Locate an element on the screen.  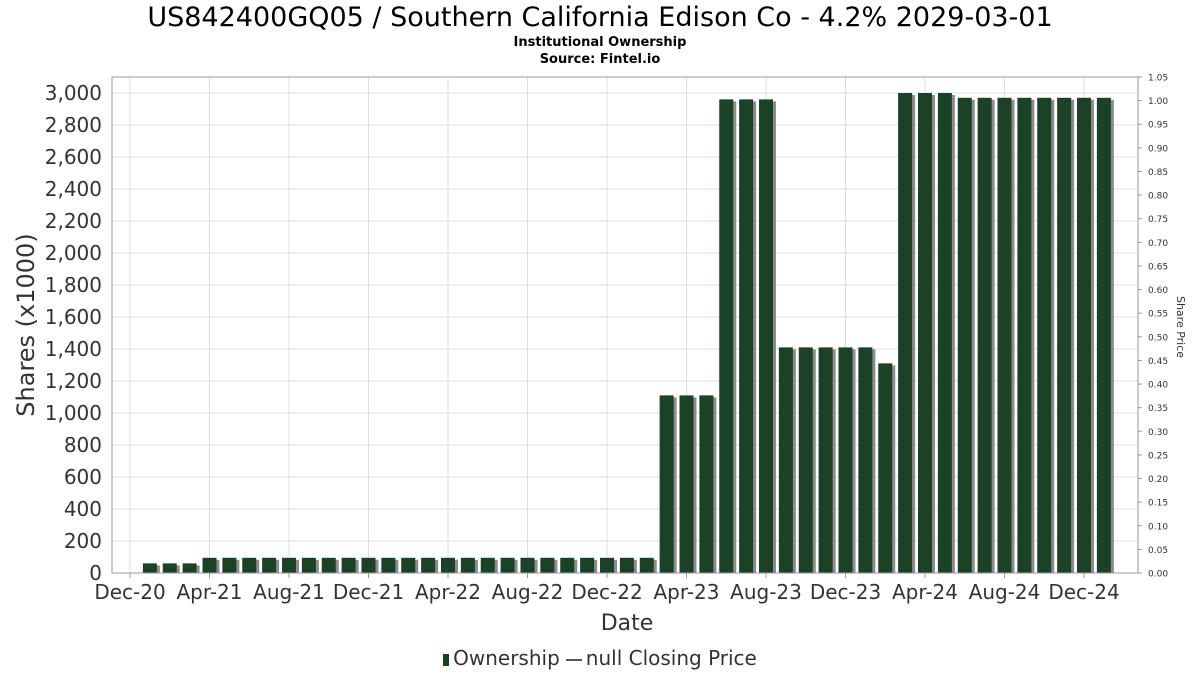
x-tick-label: Dec-21 is located at coordinates (368, 592).